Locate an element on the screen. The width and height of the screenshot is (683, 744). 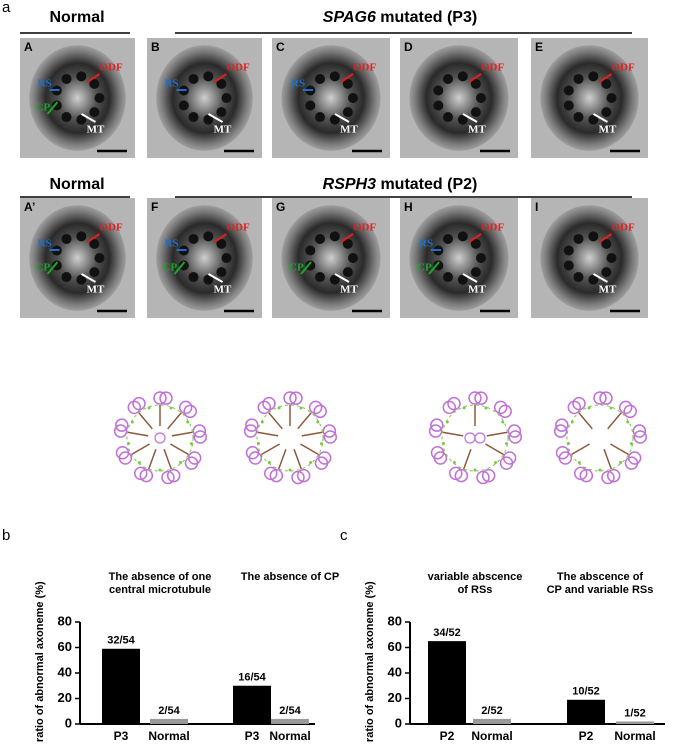
image-letter: A is located at coordinates (28, 47).